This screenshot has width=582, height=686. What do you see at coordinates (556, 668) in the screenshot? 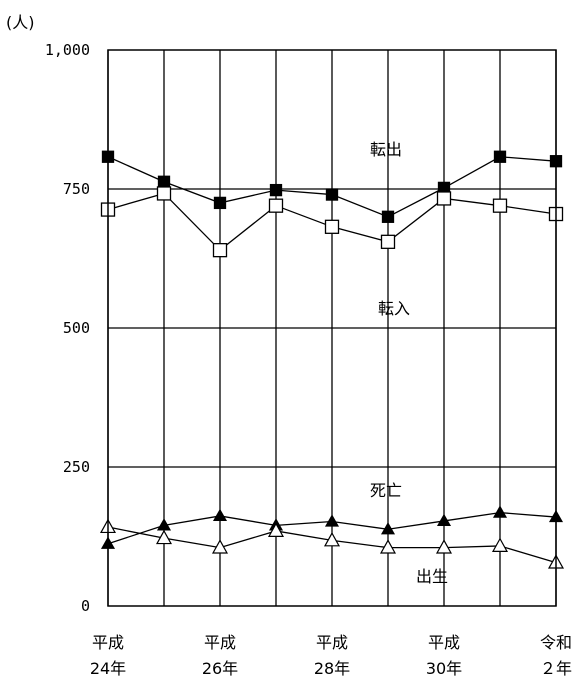
I see `x-tick-label: ２年` at bounding box center [556, 668].